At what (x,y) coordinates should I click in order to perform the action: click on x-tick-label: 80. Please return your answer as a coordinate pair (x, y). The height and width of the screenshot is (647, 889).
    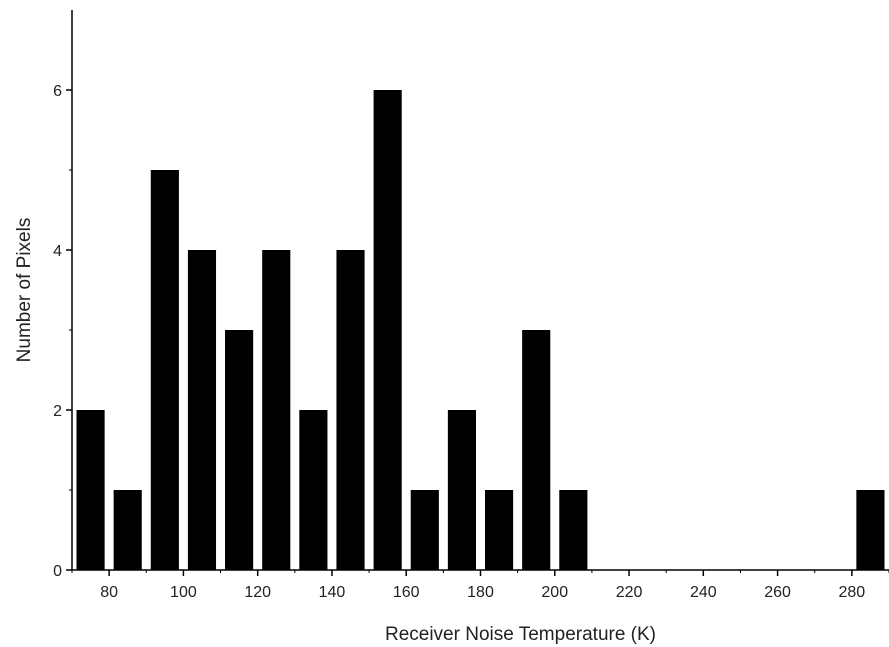
    Looking at the image, I should click on (109, 592).